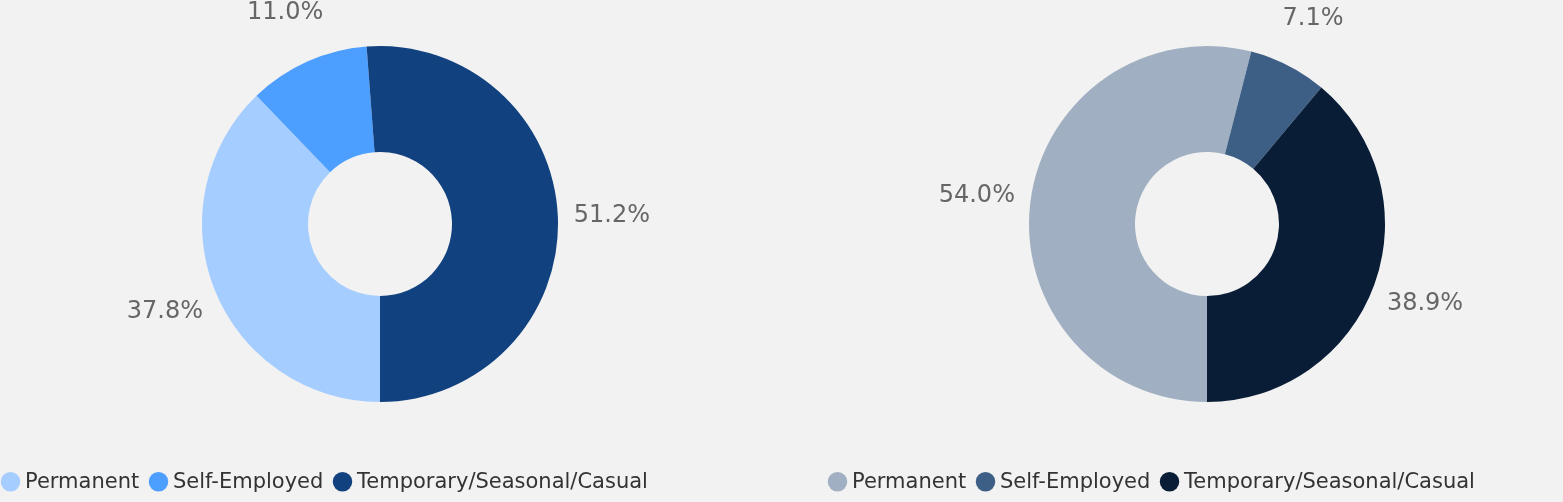  What do you see at coordinates (285, 13) in the screenshot?
I see `data-label: 11.0%` at bounding box center [285, 13].